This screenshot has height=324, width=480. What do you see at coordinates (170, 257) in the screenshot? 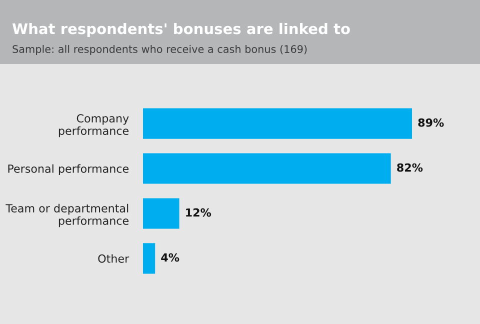
I see `data-label: 4%` at bounding box center [170, 257].